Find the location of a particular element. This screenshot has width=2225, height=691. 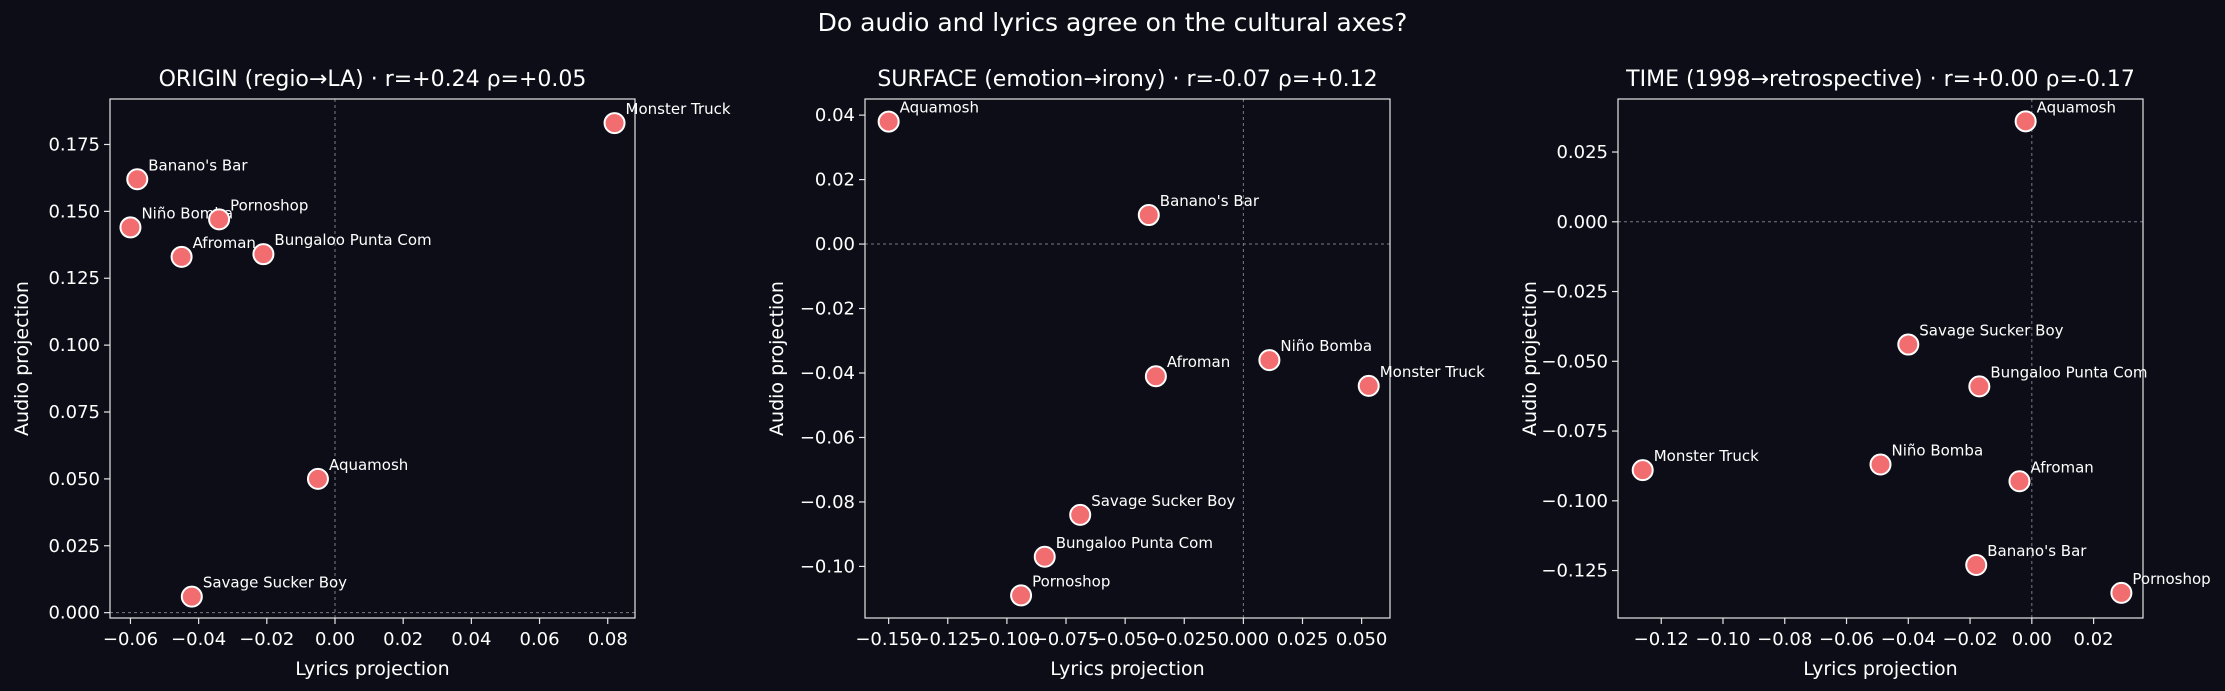

x-tick-label: −0.12 is located at coordinates (1661, 639).